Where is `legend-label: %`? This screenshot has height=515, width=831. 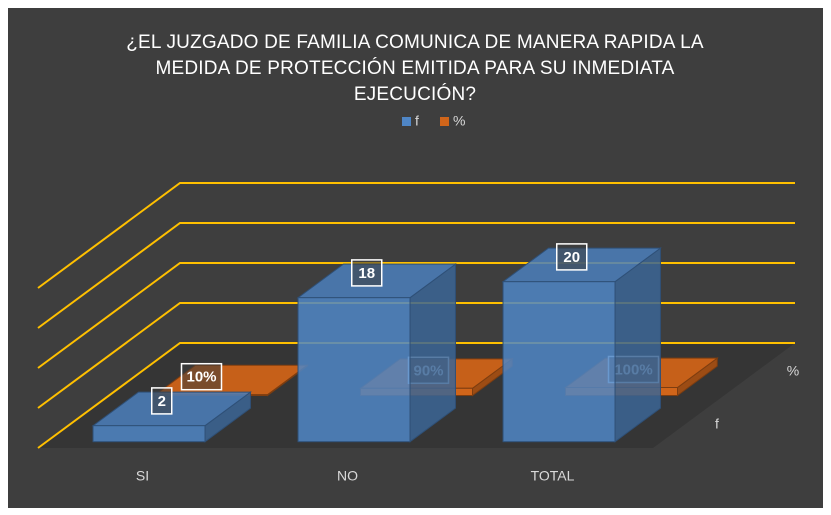 legend-label: % is located at coordinates (459, 121).